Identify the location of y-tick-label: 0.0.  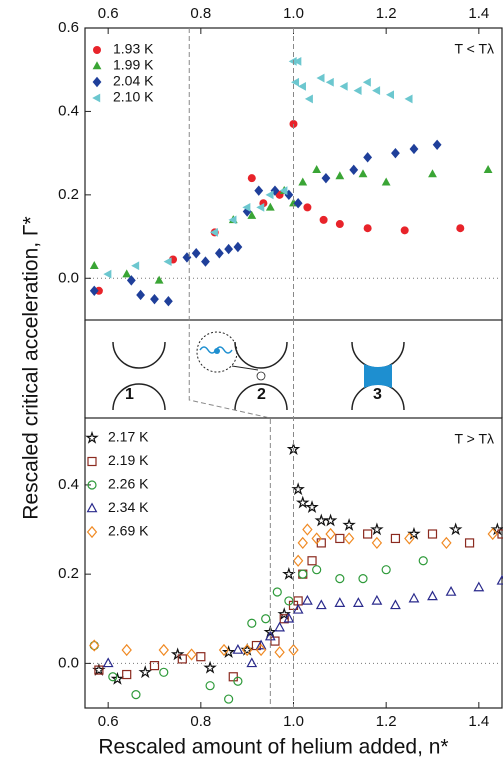
(68, 662).